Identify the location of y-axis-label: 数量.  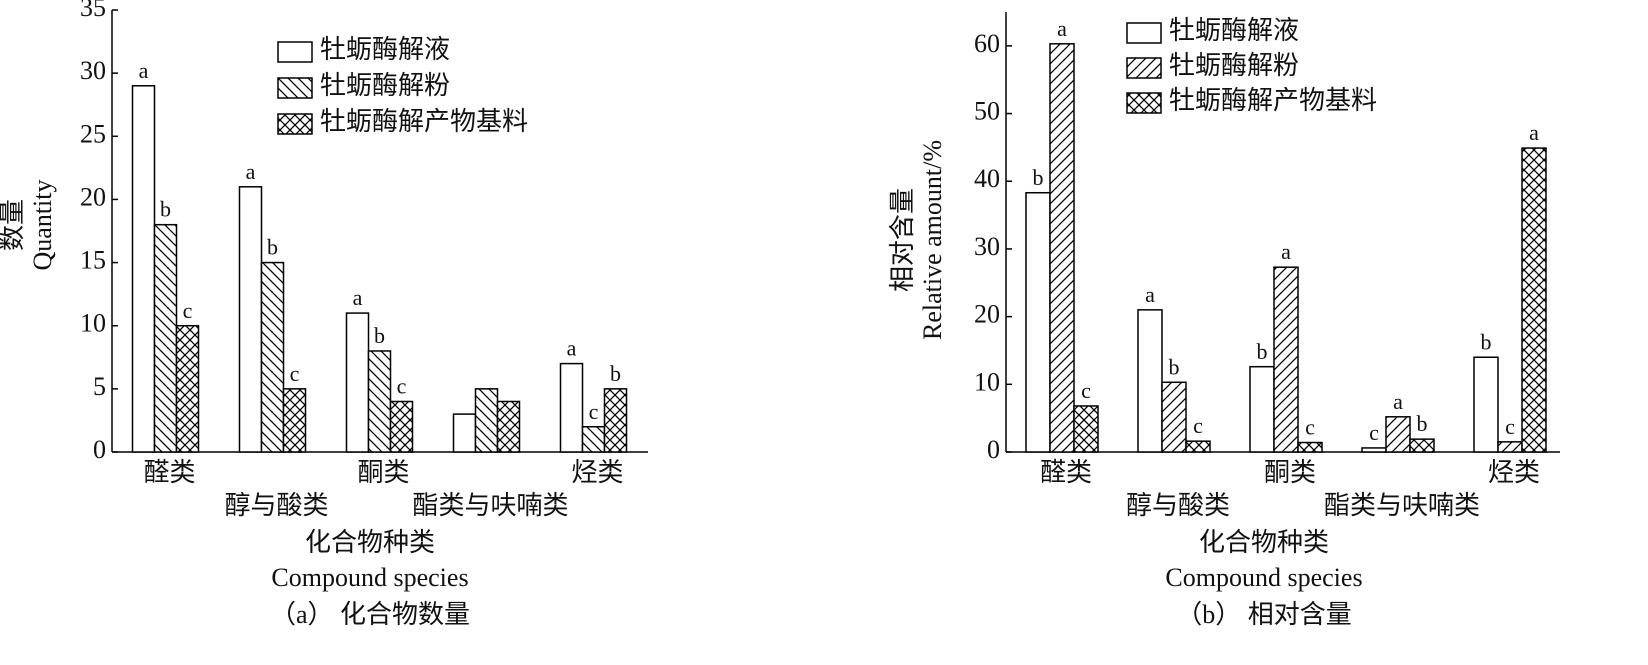
(13, 225).